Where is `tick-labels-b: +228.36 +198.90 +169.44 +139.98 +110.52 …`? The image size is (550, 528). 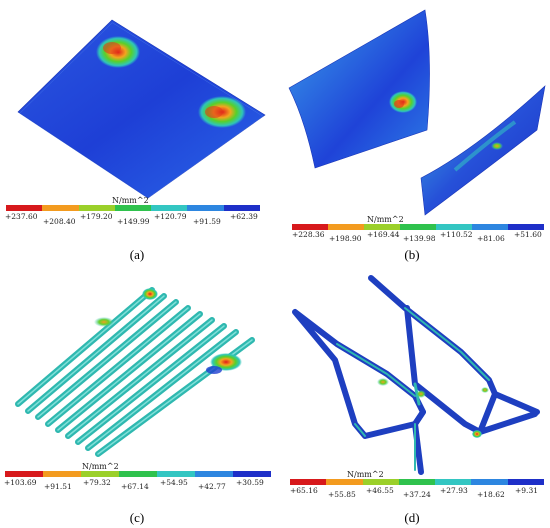
tick-labels-b: +228.36 +198.90 +169.44 +139.98 +110.52 … is located at coordinates (412, 240).